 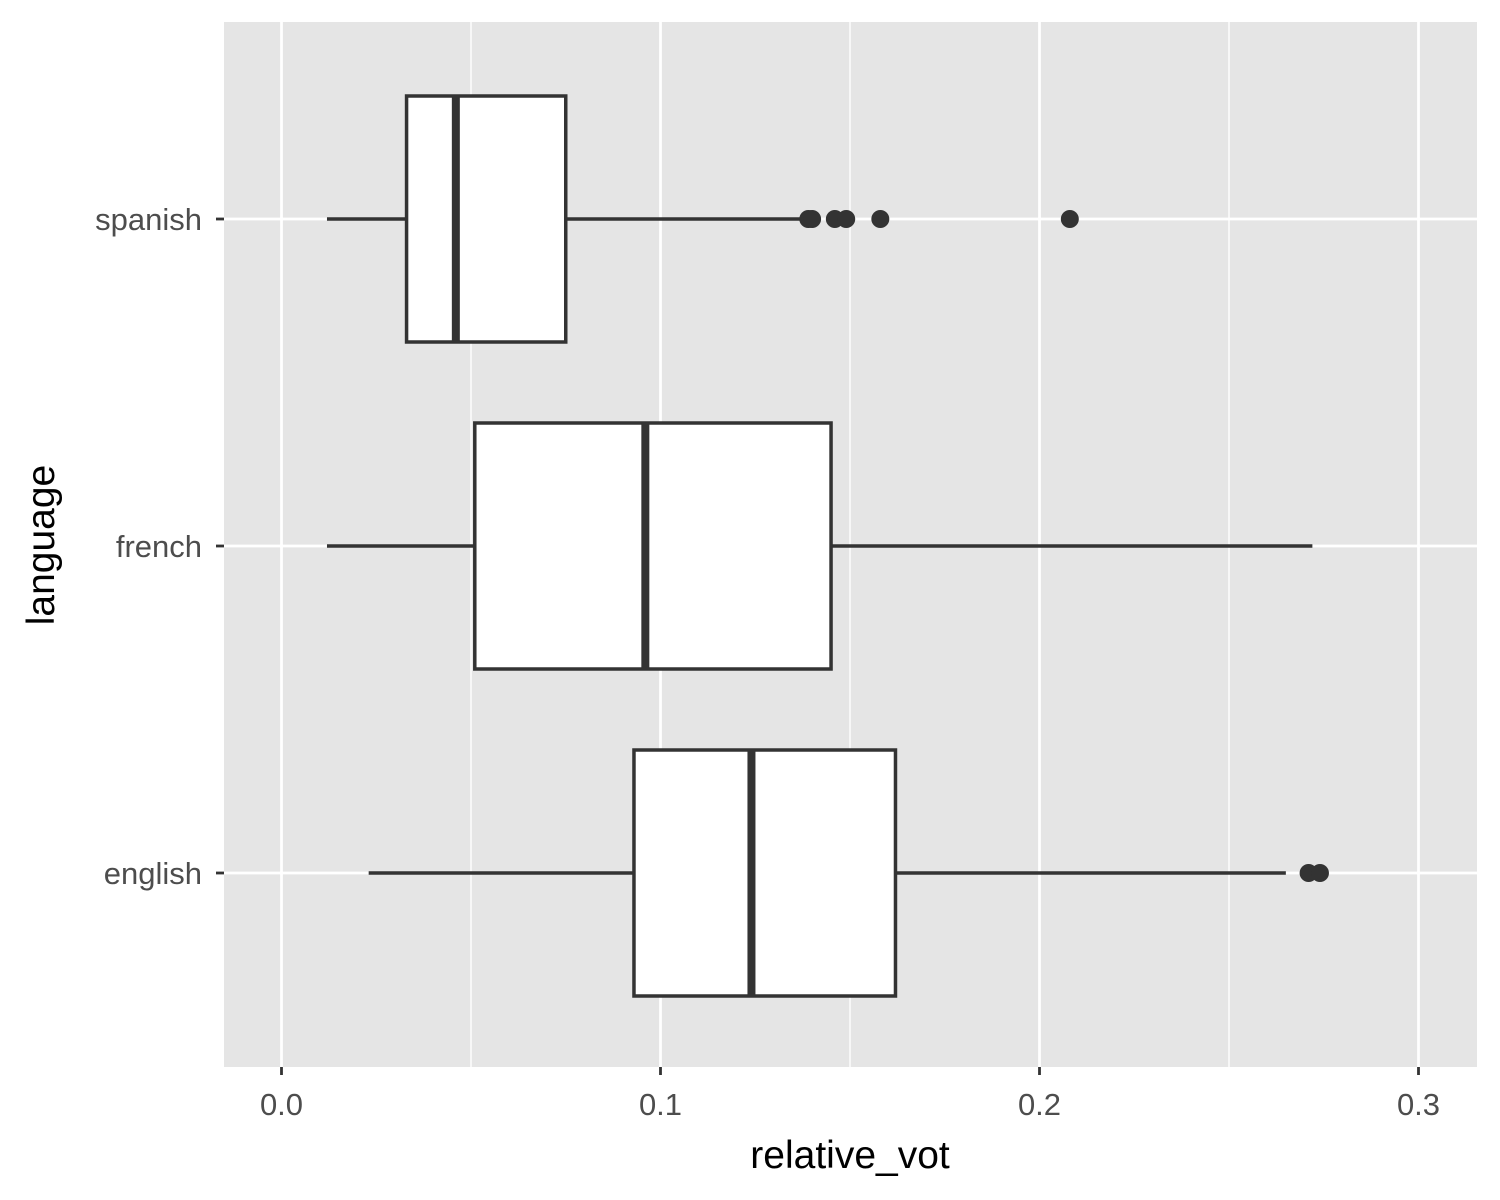 What do you see at coordinates (281, 1104) in the screenshot?
I see `x-tick-label: 0.0` at bounding box center [281, 1104].